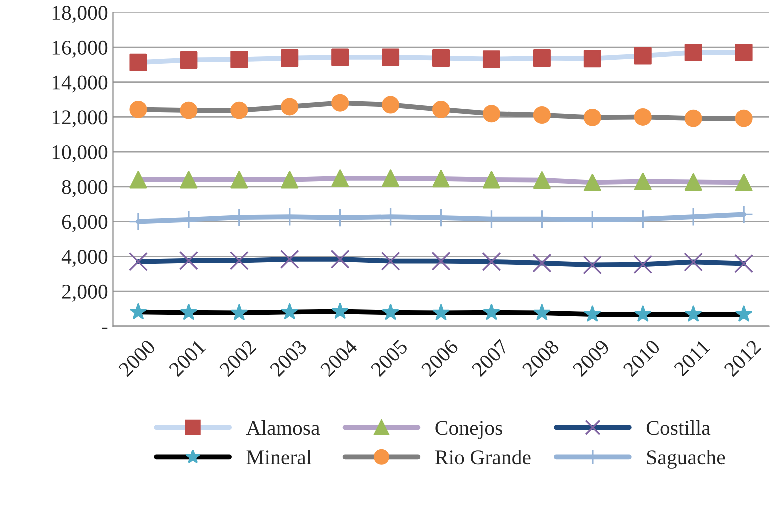 This screenshot has width=781, height=506. Describe the element at coordinates (85, 223) in the screenshot. I see `y-tick-label: 6,000` at that location.